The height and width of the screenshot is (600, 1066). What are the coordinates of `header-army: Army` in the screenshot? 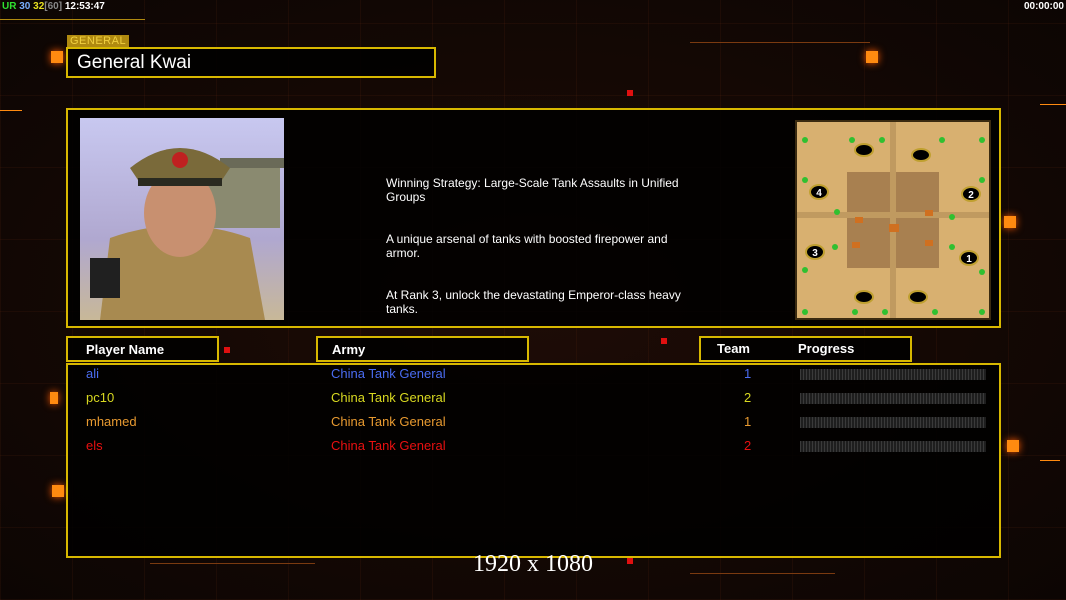 It's located at (422, 349).